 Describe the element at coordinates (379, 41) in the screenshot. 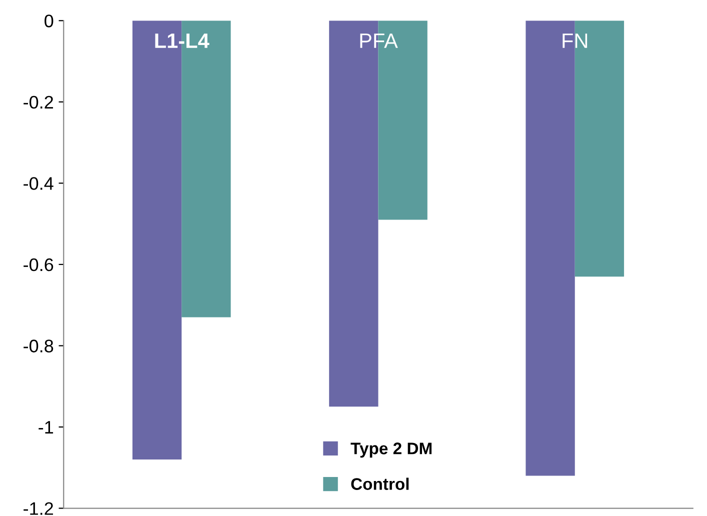

I see `x-tick-label: PFA` at that location.